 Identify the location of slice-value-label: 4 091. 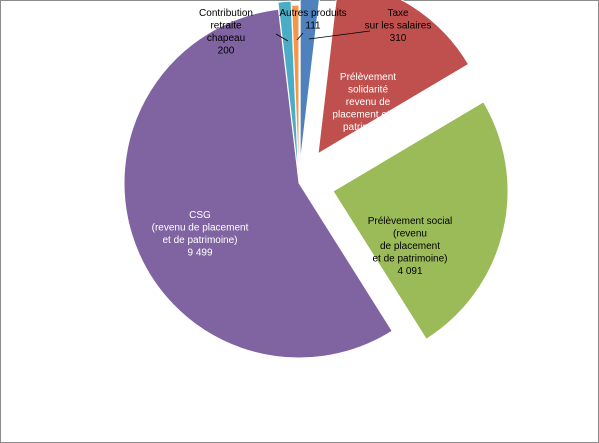
(409, 271).